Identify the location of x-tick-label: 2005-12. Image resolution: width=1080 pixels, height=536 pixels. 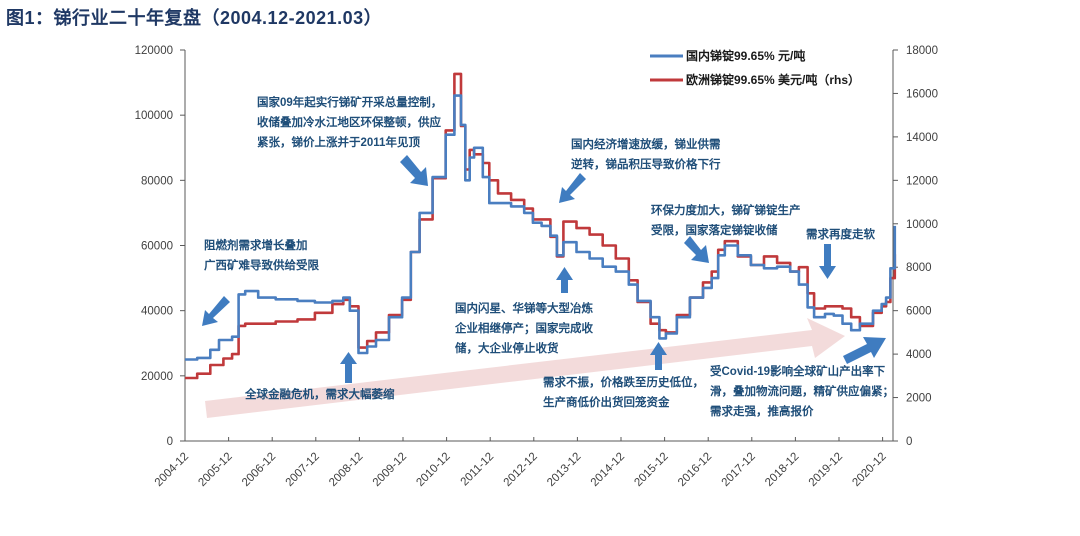
(215, 470).